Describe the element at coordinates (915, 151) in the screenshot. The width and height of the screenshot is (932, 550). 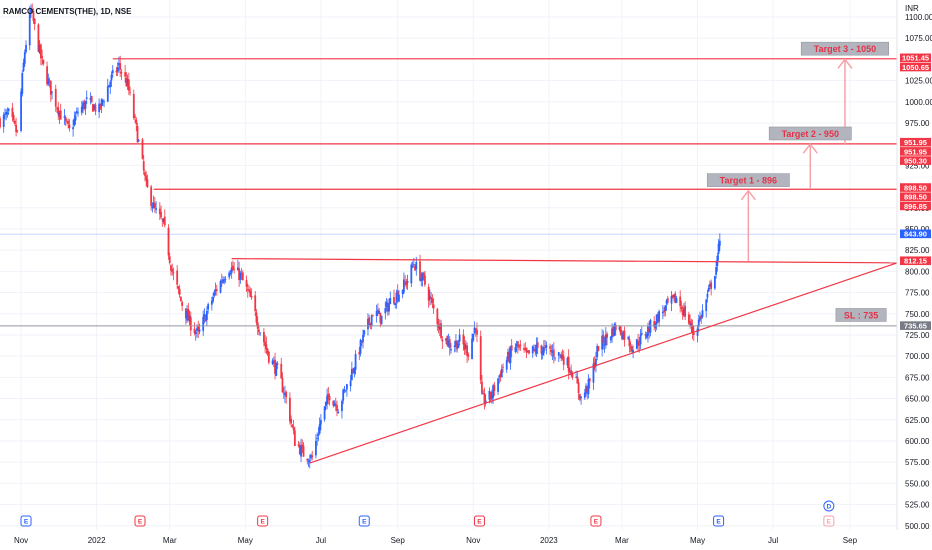
I see `price-tag: 951.95` at that location.